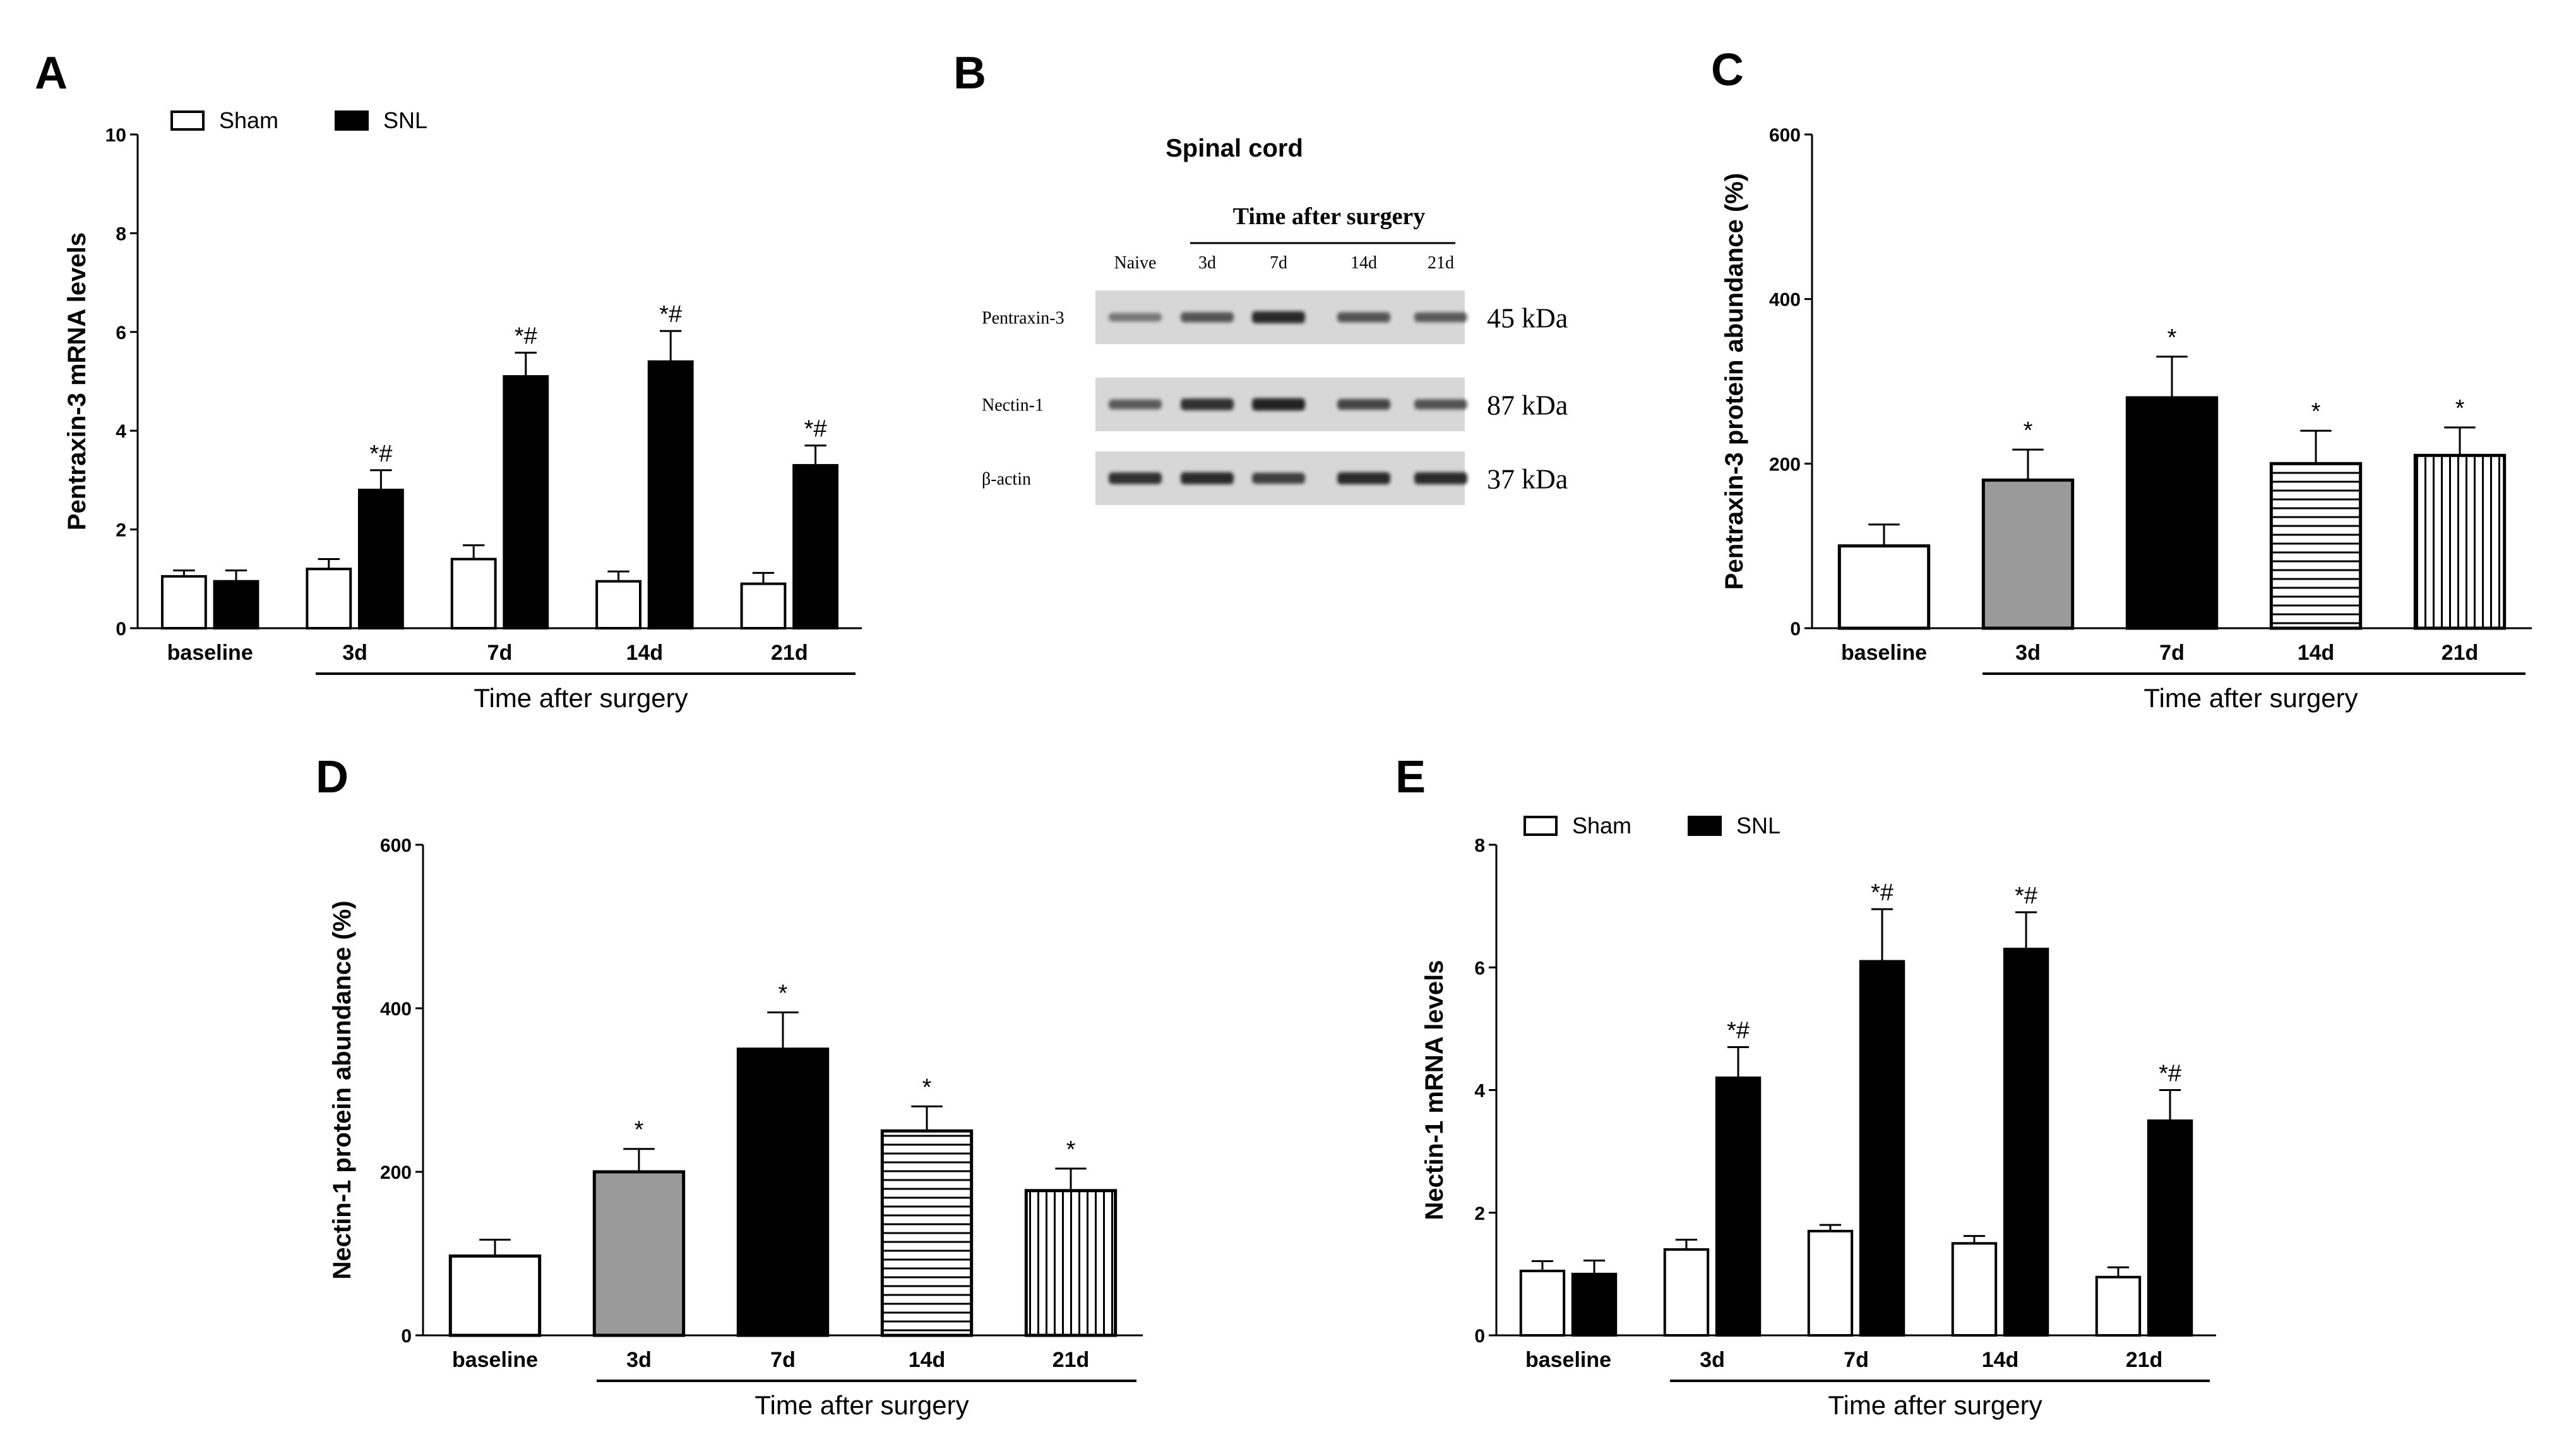 The height and width of the screenshot is (1437, 2576). What do you see at coordinates (1527, 479) in the screenshot?
I see `blot-size-label: 37 kDa` at bounding box center [1527, 479].